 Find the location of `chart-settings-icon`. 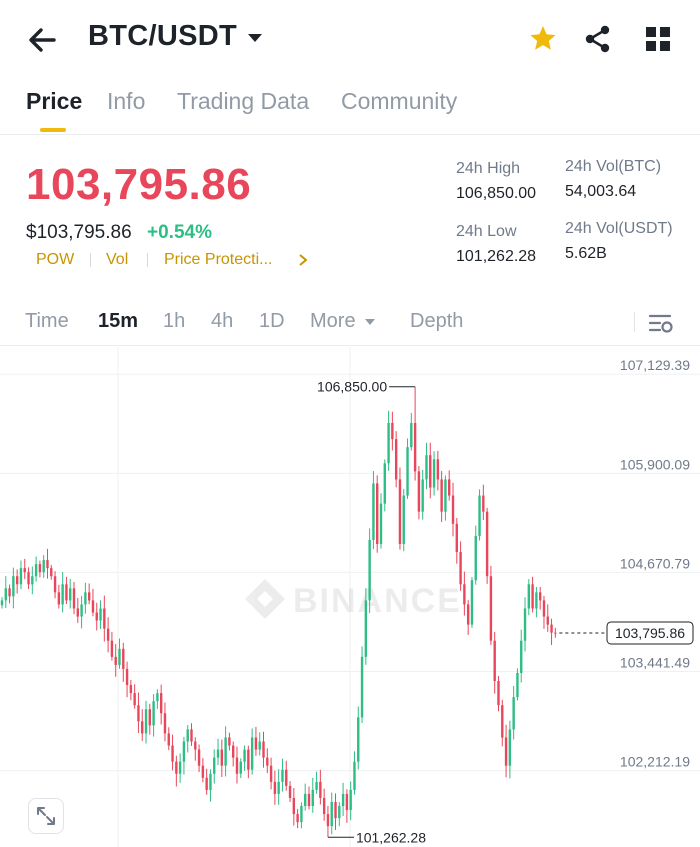

chart-settings-icon is located at coordinates (661, 323).